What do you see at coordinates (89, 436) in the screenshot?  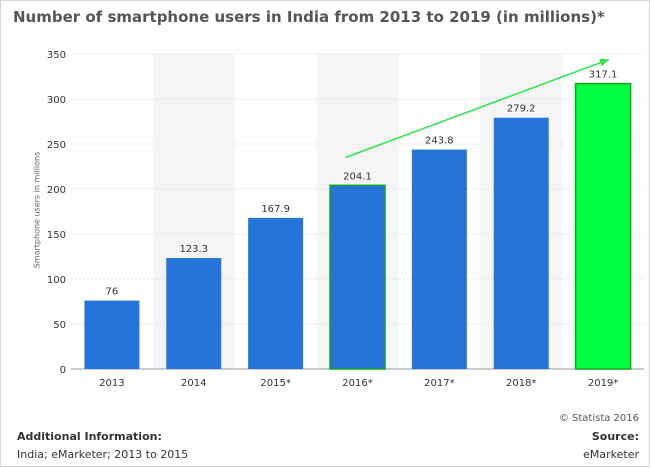 I see `additional-info-title: Additional Information:` at bounding box center [89, 436].